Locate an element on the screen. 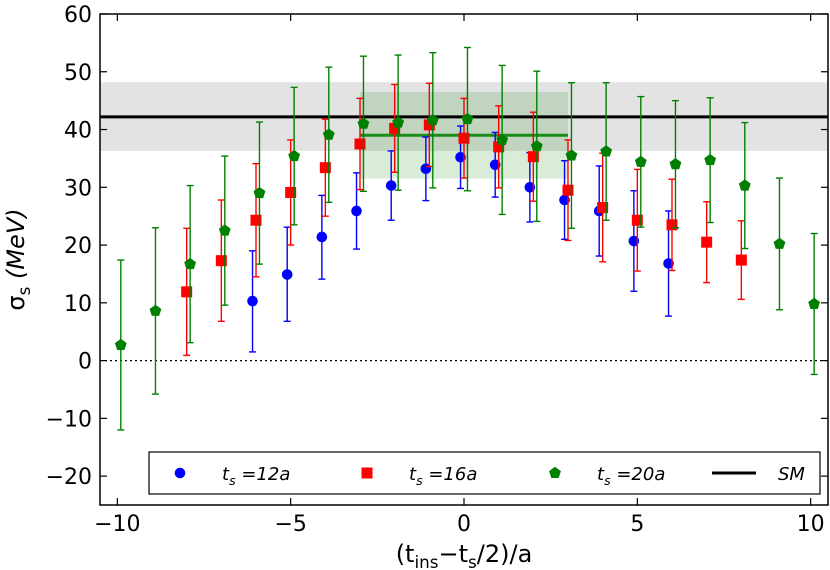  legend-label: ts =20a is located at coordinates (631, 476).